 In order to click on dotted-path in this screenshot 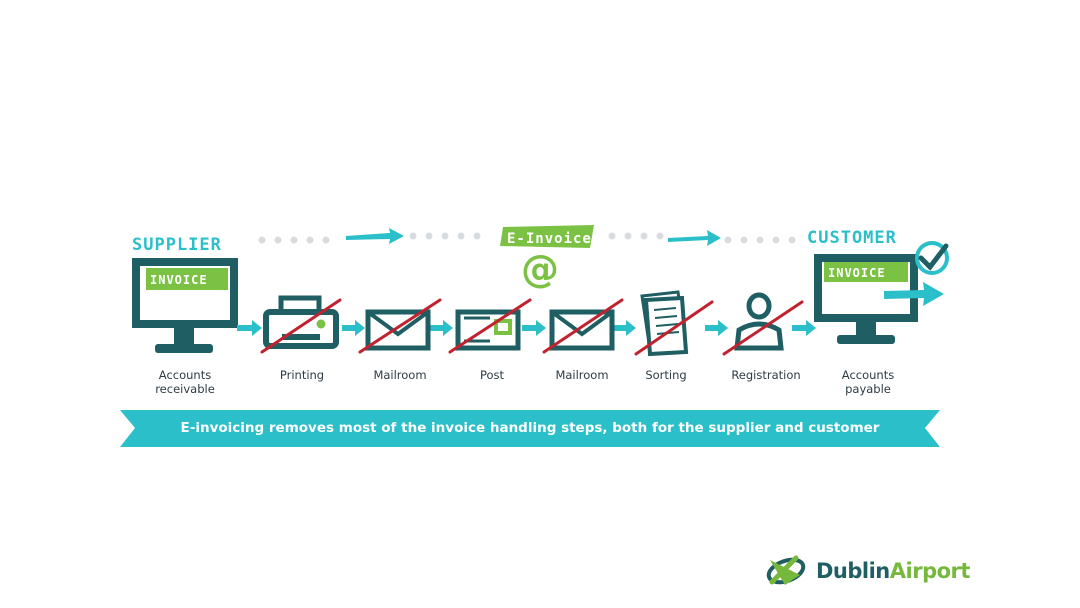, I will do `click(527, 238)`.